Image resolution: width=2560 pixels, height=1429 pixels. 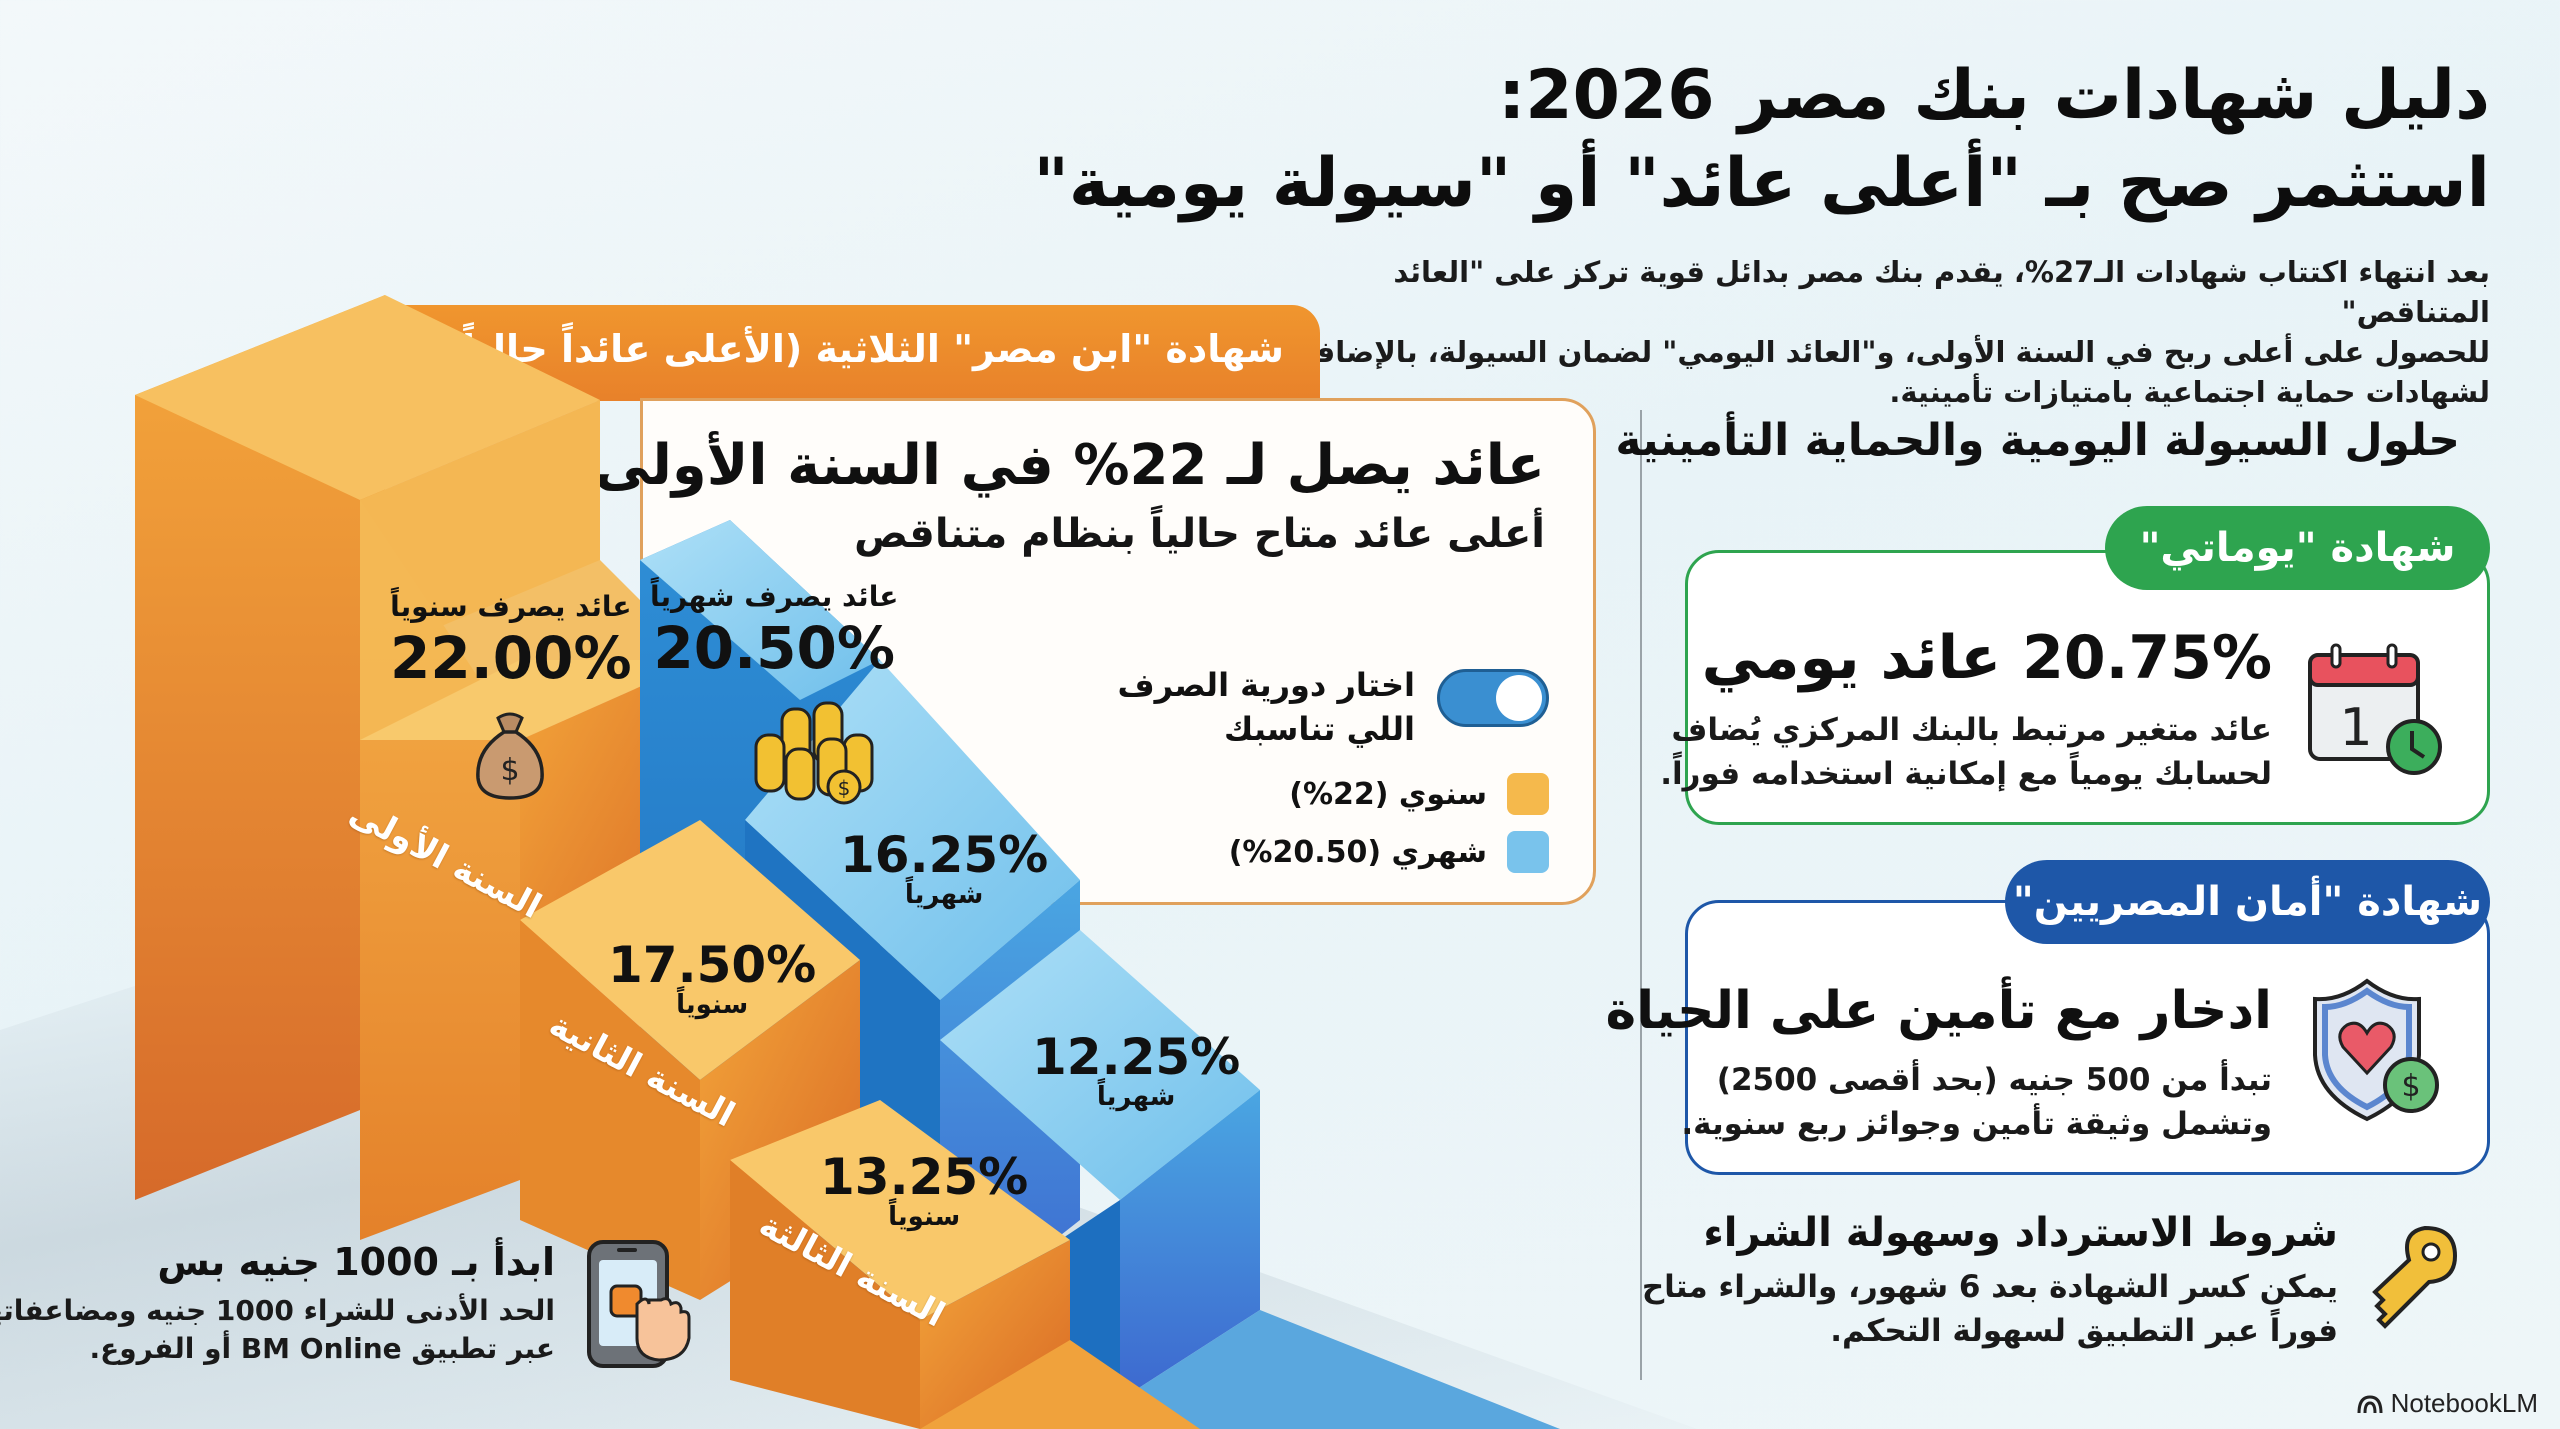 What do you see at coordinates (322, 1348) in the screenshot?
I see `min-purchase-line: عبر تطبيق BM Online أو الفروع.` at bounding box center [322, 1348].